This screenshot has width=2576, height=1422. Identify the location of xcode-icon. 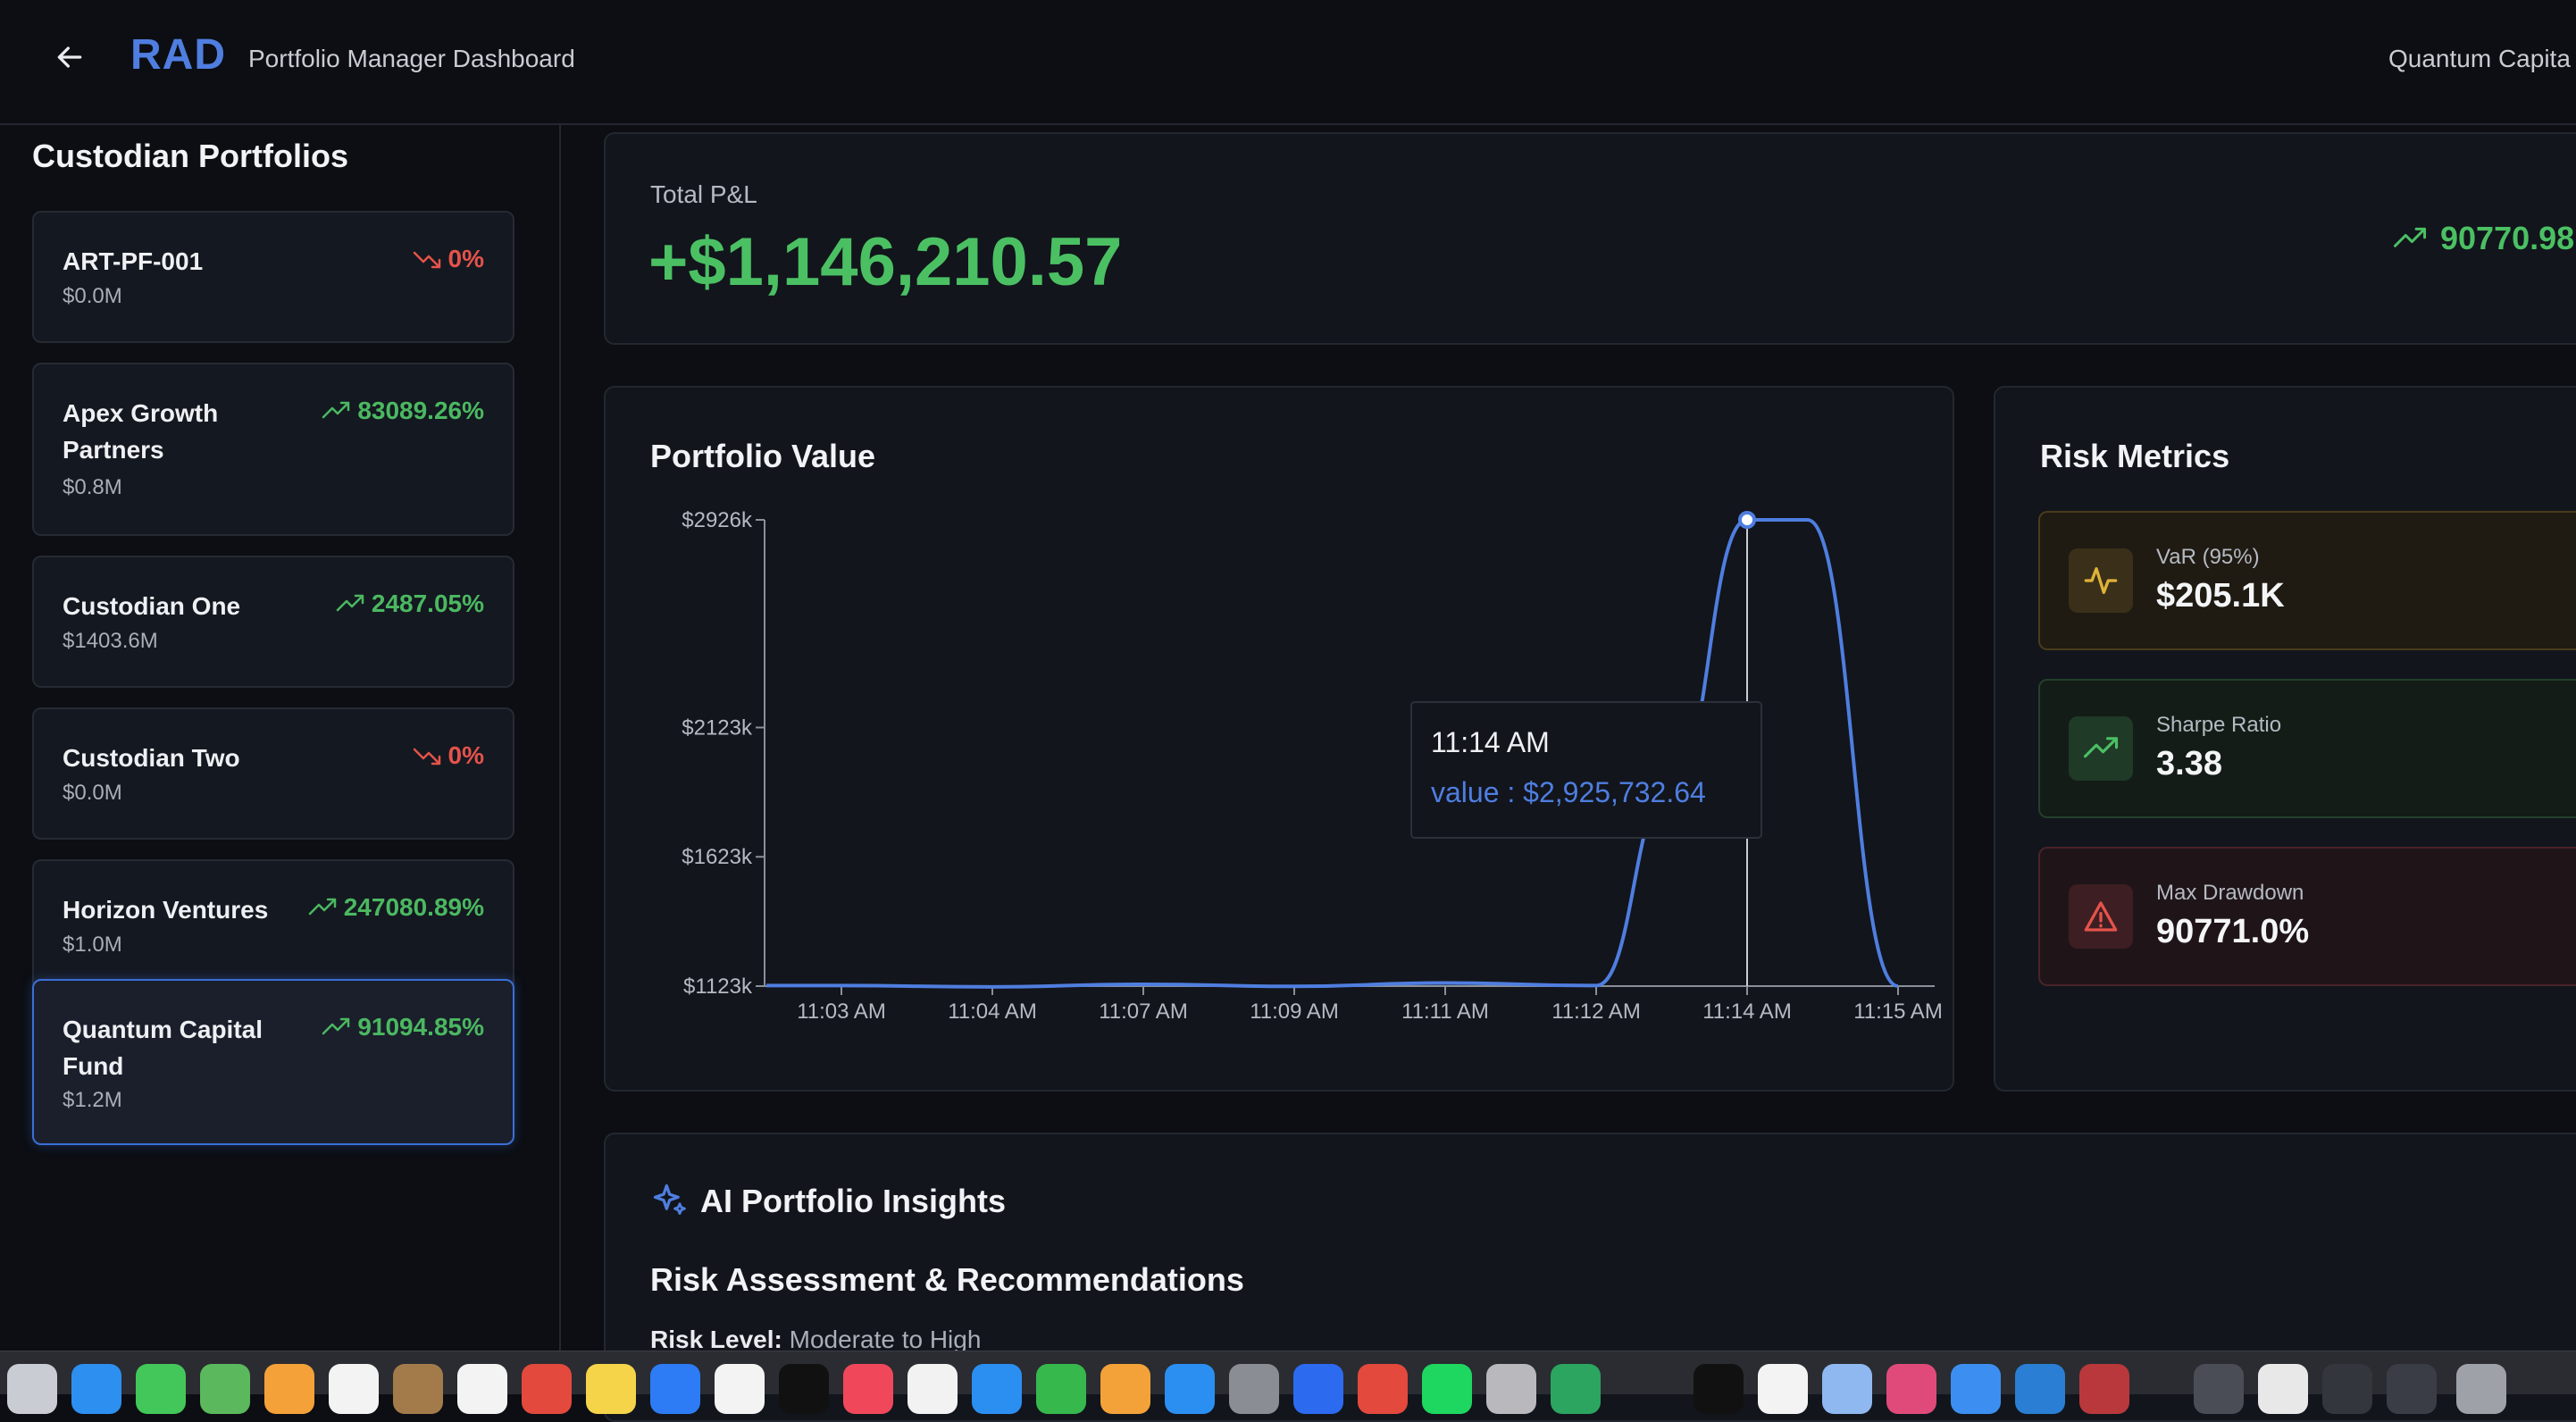
(1976, 1389).